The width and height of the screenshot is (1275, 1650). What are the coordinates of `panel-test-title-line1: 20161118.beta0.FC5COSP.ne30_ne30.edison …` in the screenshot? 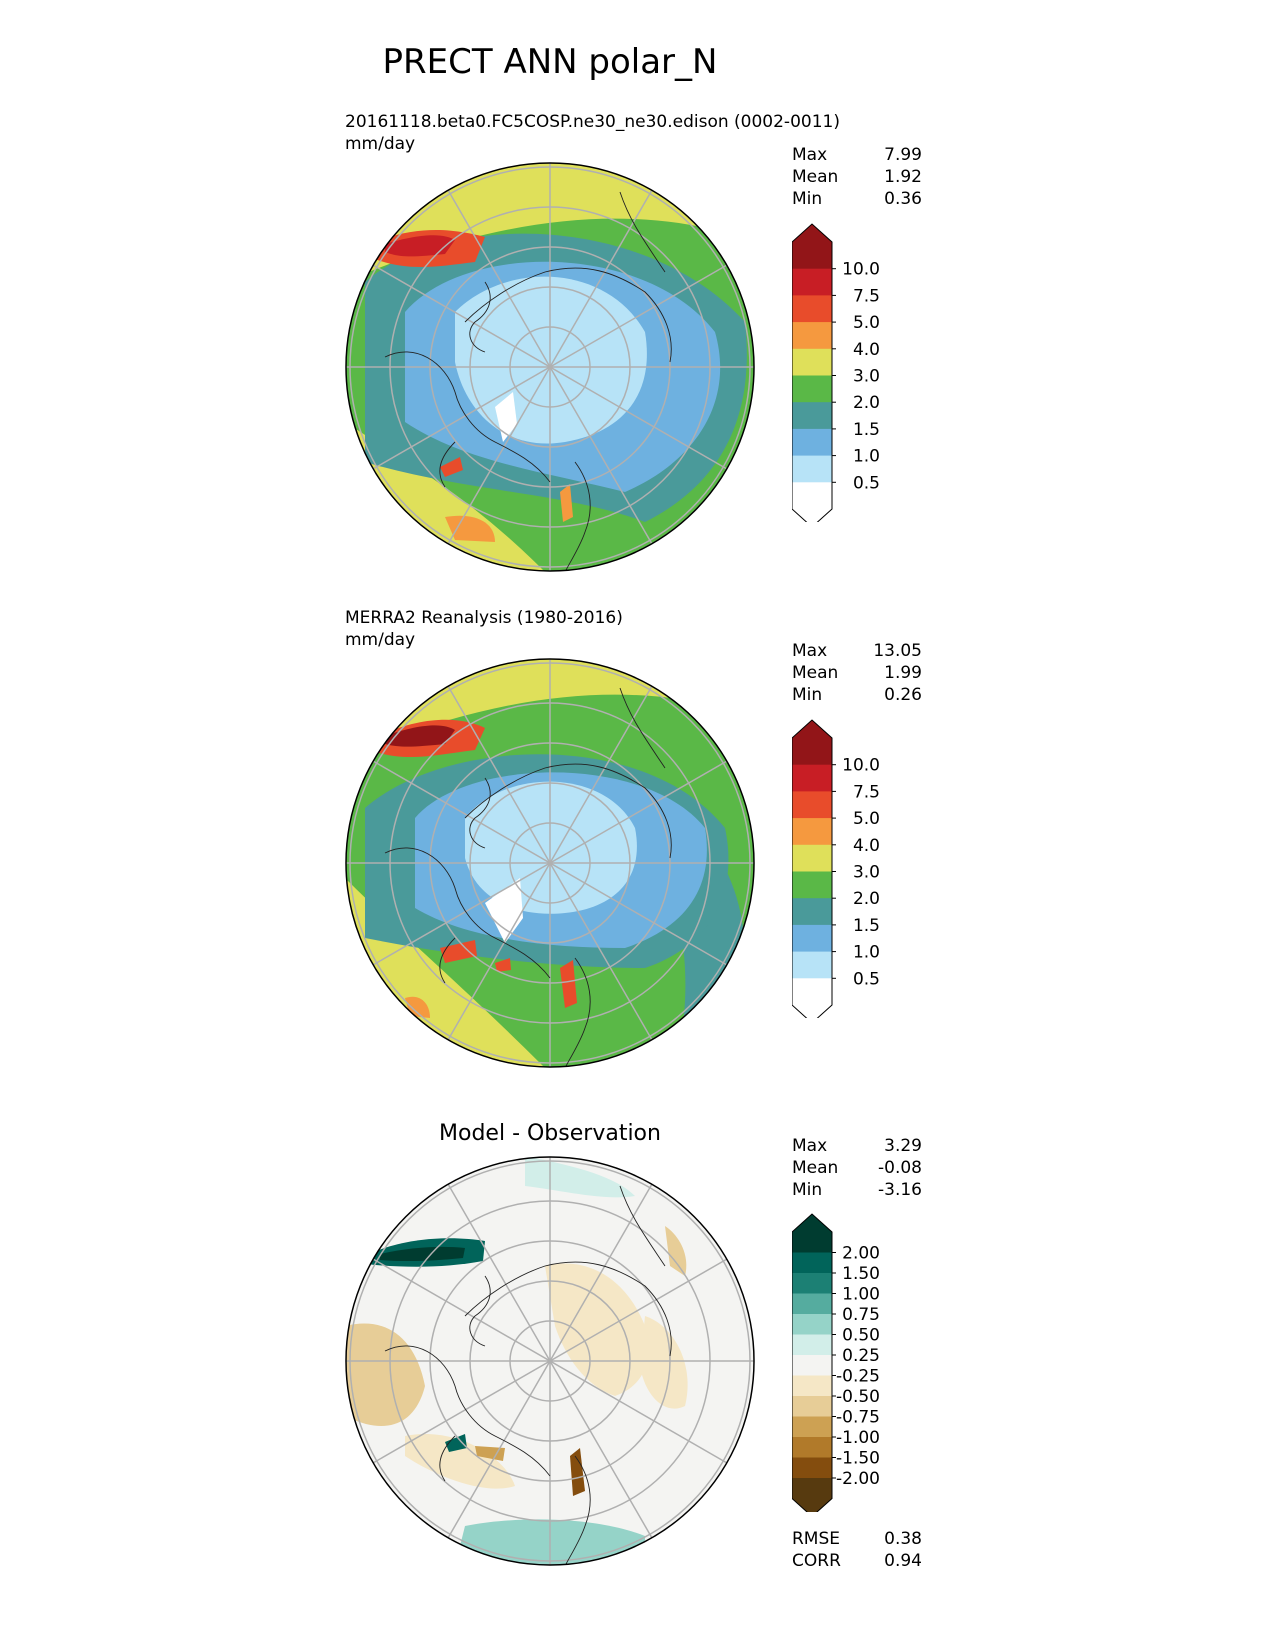 It's located at (592, 122).